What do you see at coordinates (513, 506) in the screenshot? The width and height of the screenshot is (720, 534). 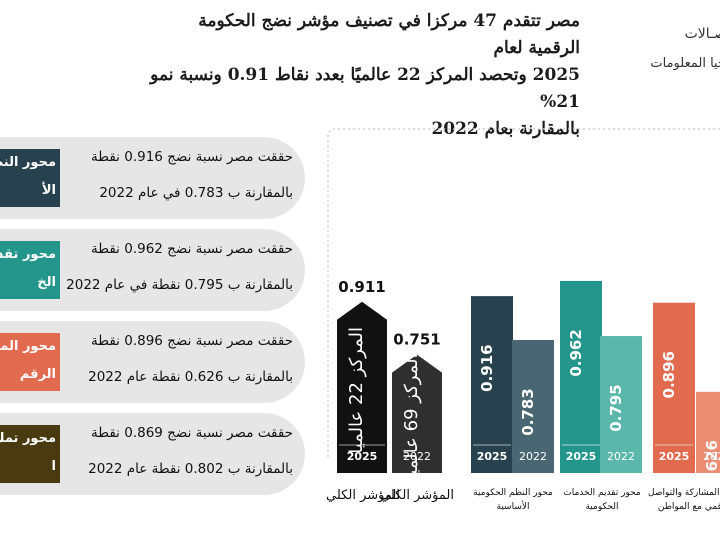 I see `category-label: الأساسية` at bounding box center [513, 506].